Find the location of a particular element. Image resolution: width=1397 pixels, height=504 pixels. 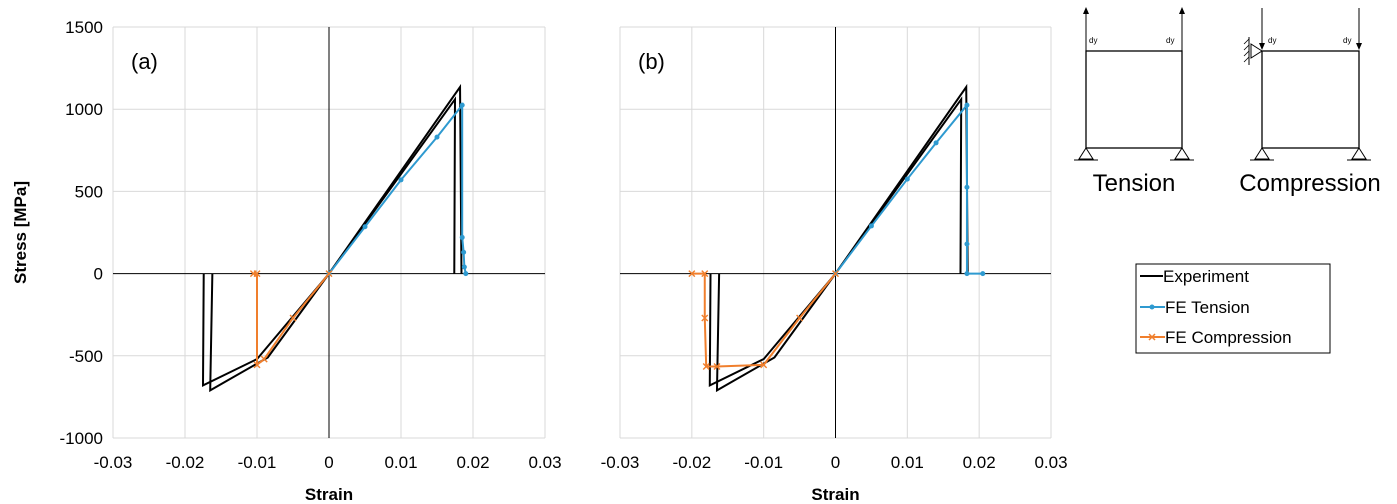

compression-load-label-left: dy is located at coordinates (1272, 40).